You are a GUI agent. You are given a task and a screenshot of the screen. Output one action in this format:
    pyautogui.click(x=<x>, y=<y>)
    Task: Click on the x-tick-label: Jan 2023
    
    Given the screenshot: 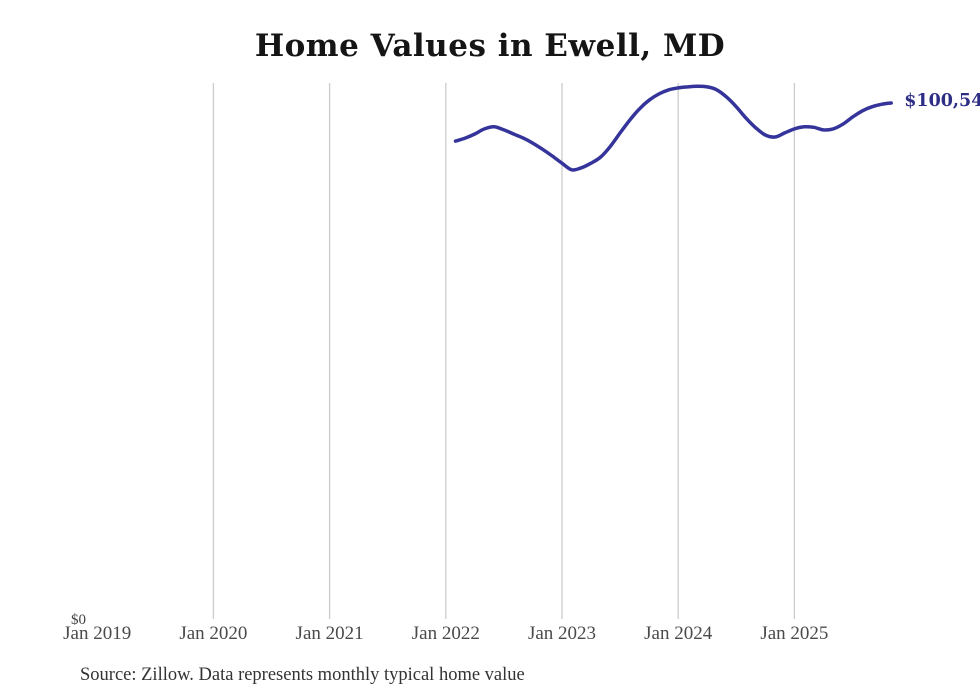 What is the action you would take?
    pyautogui.click(x=562, y=633)
    